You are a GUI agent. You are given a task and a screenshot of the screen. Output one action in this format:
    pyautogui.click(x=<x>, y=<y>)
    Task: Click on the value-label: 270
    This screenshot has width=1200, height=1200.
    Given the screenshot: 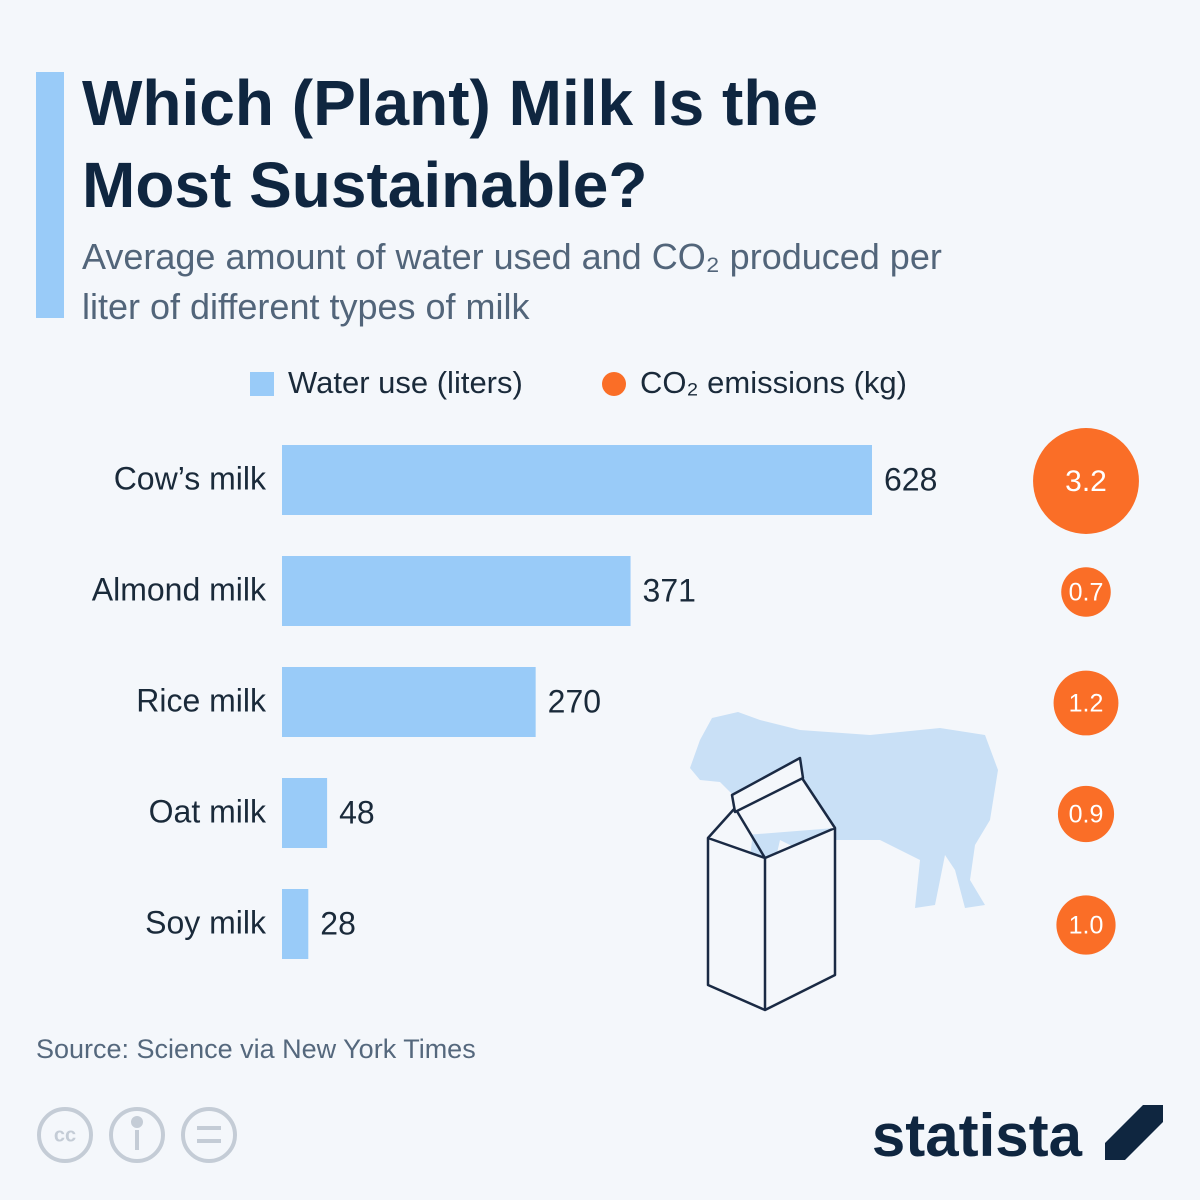 What is the action you would take?
    pyautogui.click(x=574, y=701)
    